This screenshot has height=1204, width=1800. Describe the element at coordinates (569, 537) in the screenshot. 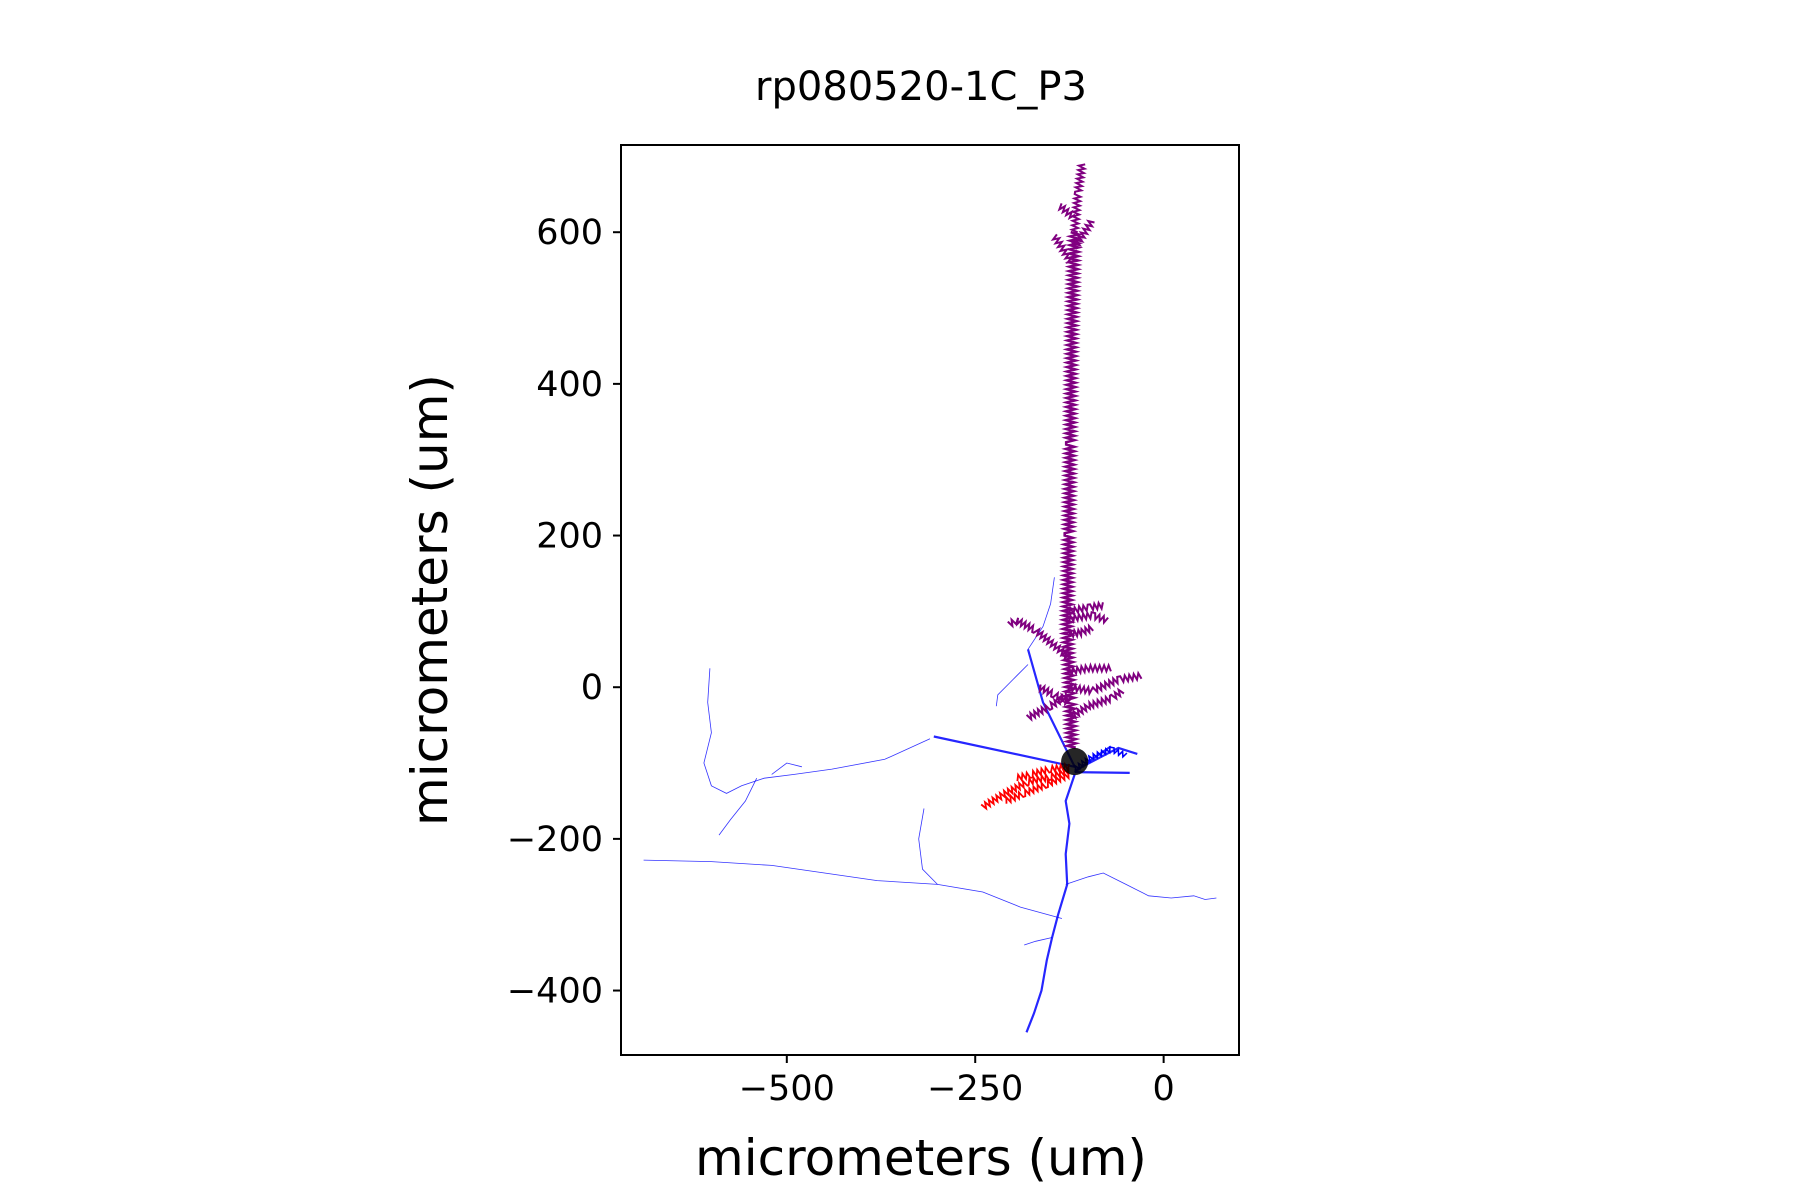

I see `y-tick-label: 200` at that location.